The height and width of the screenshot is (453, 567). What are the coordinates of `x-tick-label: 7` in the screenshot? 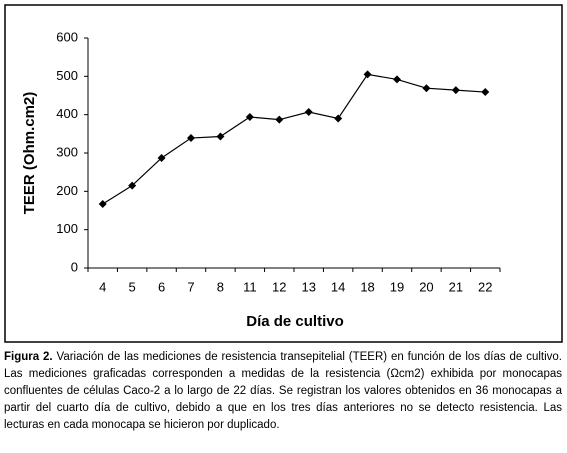 It's located at (190, 286).